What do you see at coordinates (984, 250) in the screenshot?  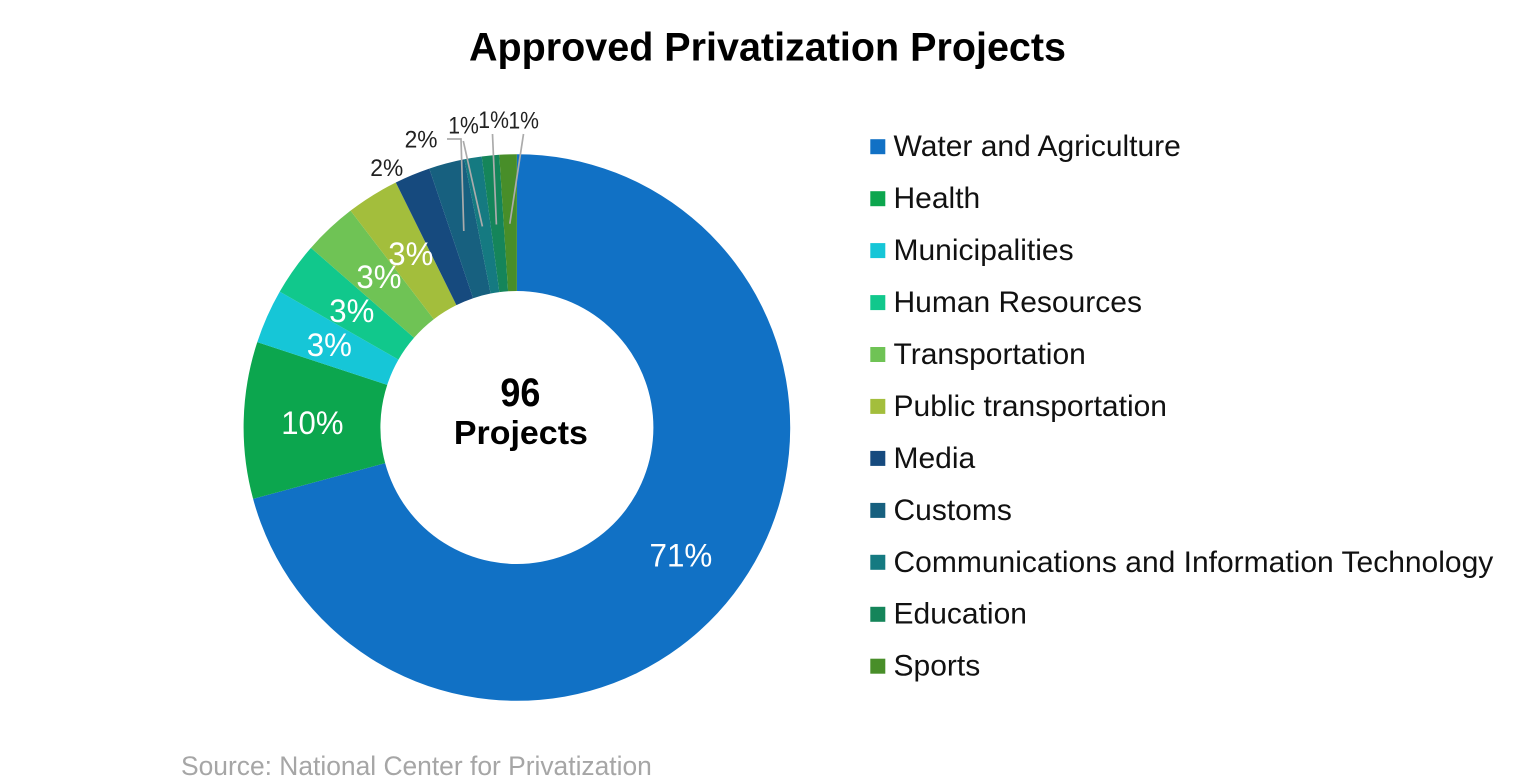 I see `svg-text: Municipalities` at bounding box center [984, 250].